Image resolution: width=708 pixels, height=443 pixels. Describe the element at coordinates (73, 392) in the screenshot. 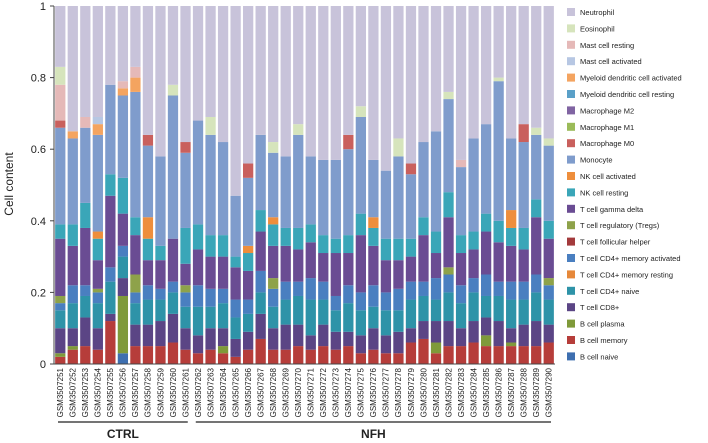

I see `x-tick-label: GSM3507252` at that location.